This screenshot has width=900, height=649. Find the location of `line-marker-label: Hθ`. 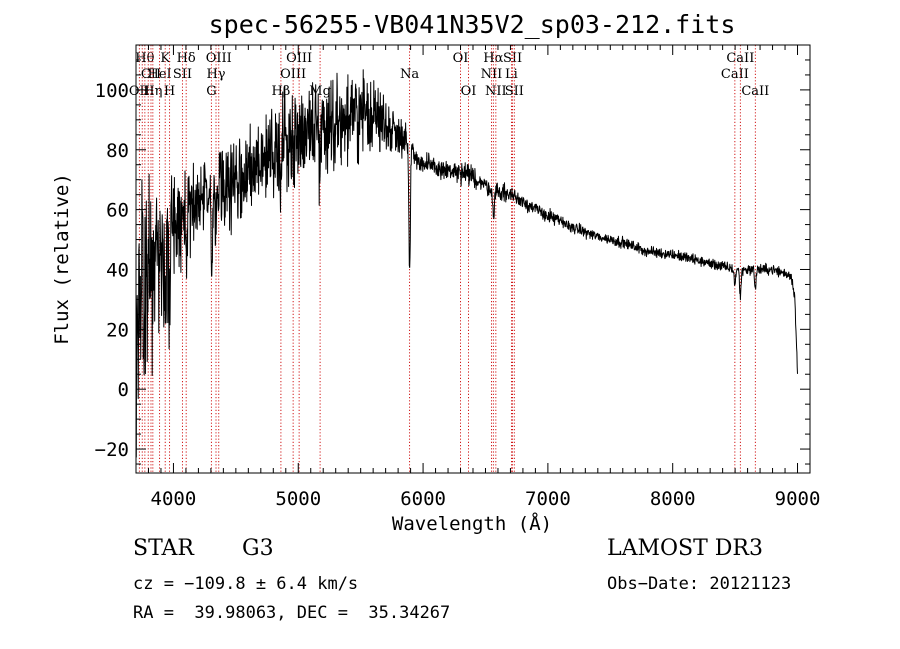

line-marker-label: Hθ is located at coordinates (144, 58).